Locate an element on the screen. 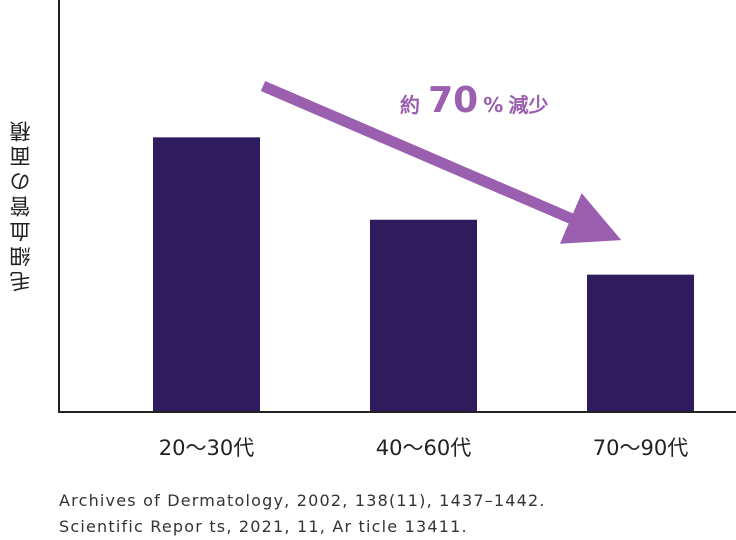  x-tick-label: 70〜90代 is located at coordinates (640, 448).